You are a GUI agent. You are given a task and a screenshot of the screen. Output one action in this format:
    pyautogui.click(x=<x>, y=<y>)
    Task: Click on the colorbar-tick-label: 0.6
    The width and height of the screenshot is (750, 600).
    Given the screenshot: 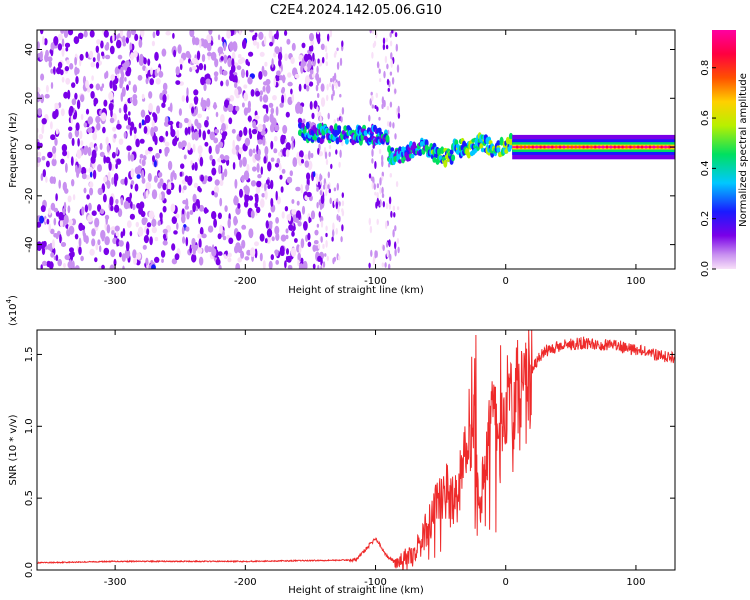 What is the action you would take?
    pyautogui.click(x=705, y=118)
    